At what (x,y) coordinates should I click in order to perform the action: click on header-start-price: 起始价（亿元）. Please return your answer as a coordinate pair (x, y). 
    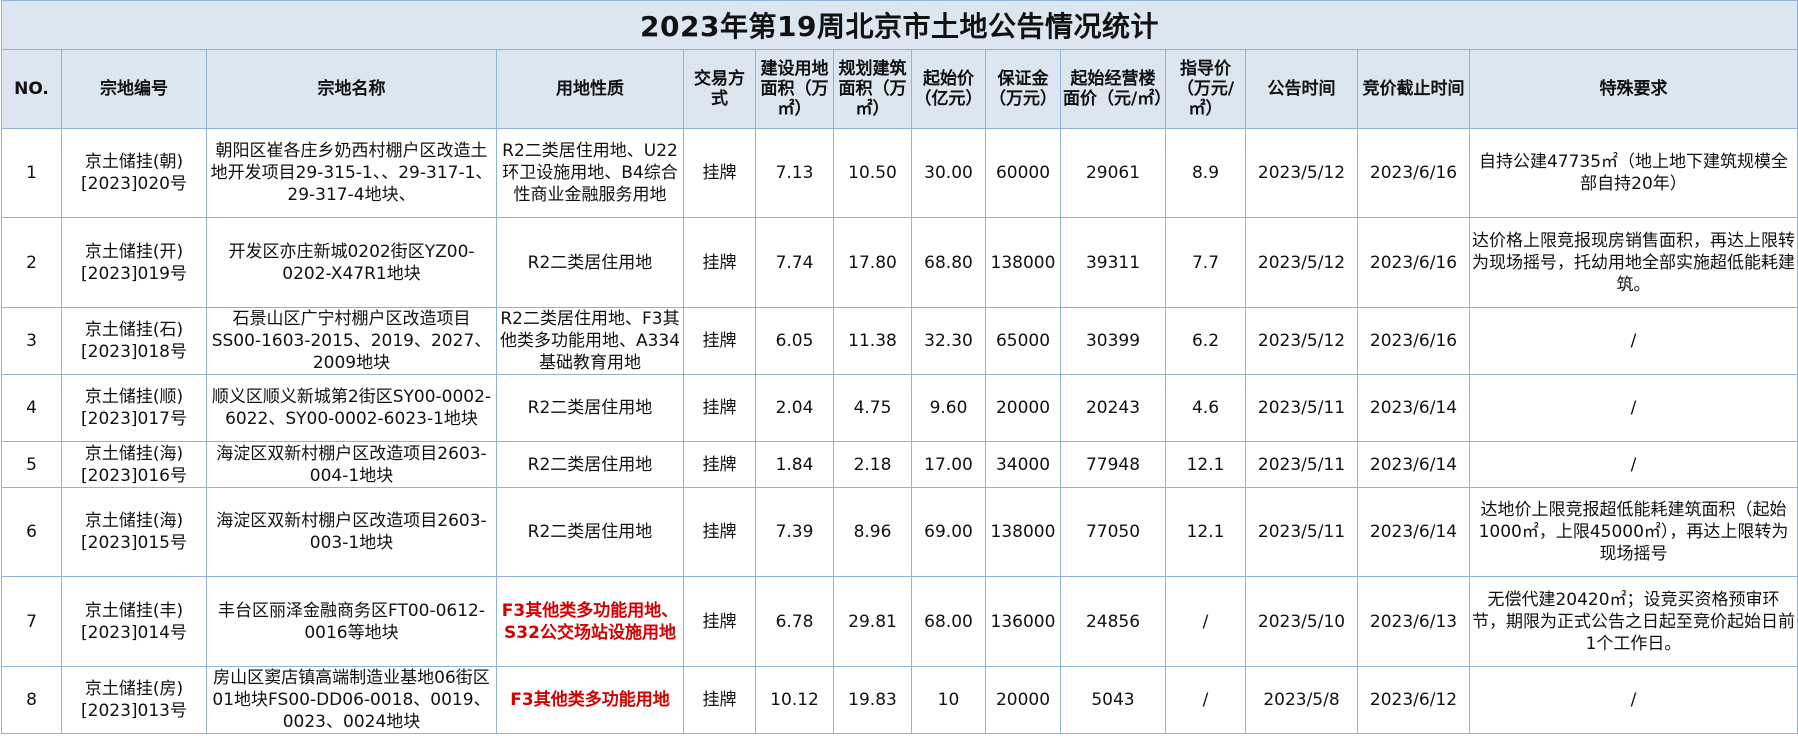
    Looking at the image, I should click on (948, 89).